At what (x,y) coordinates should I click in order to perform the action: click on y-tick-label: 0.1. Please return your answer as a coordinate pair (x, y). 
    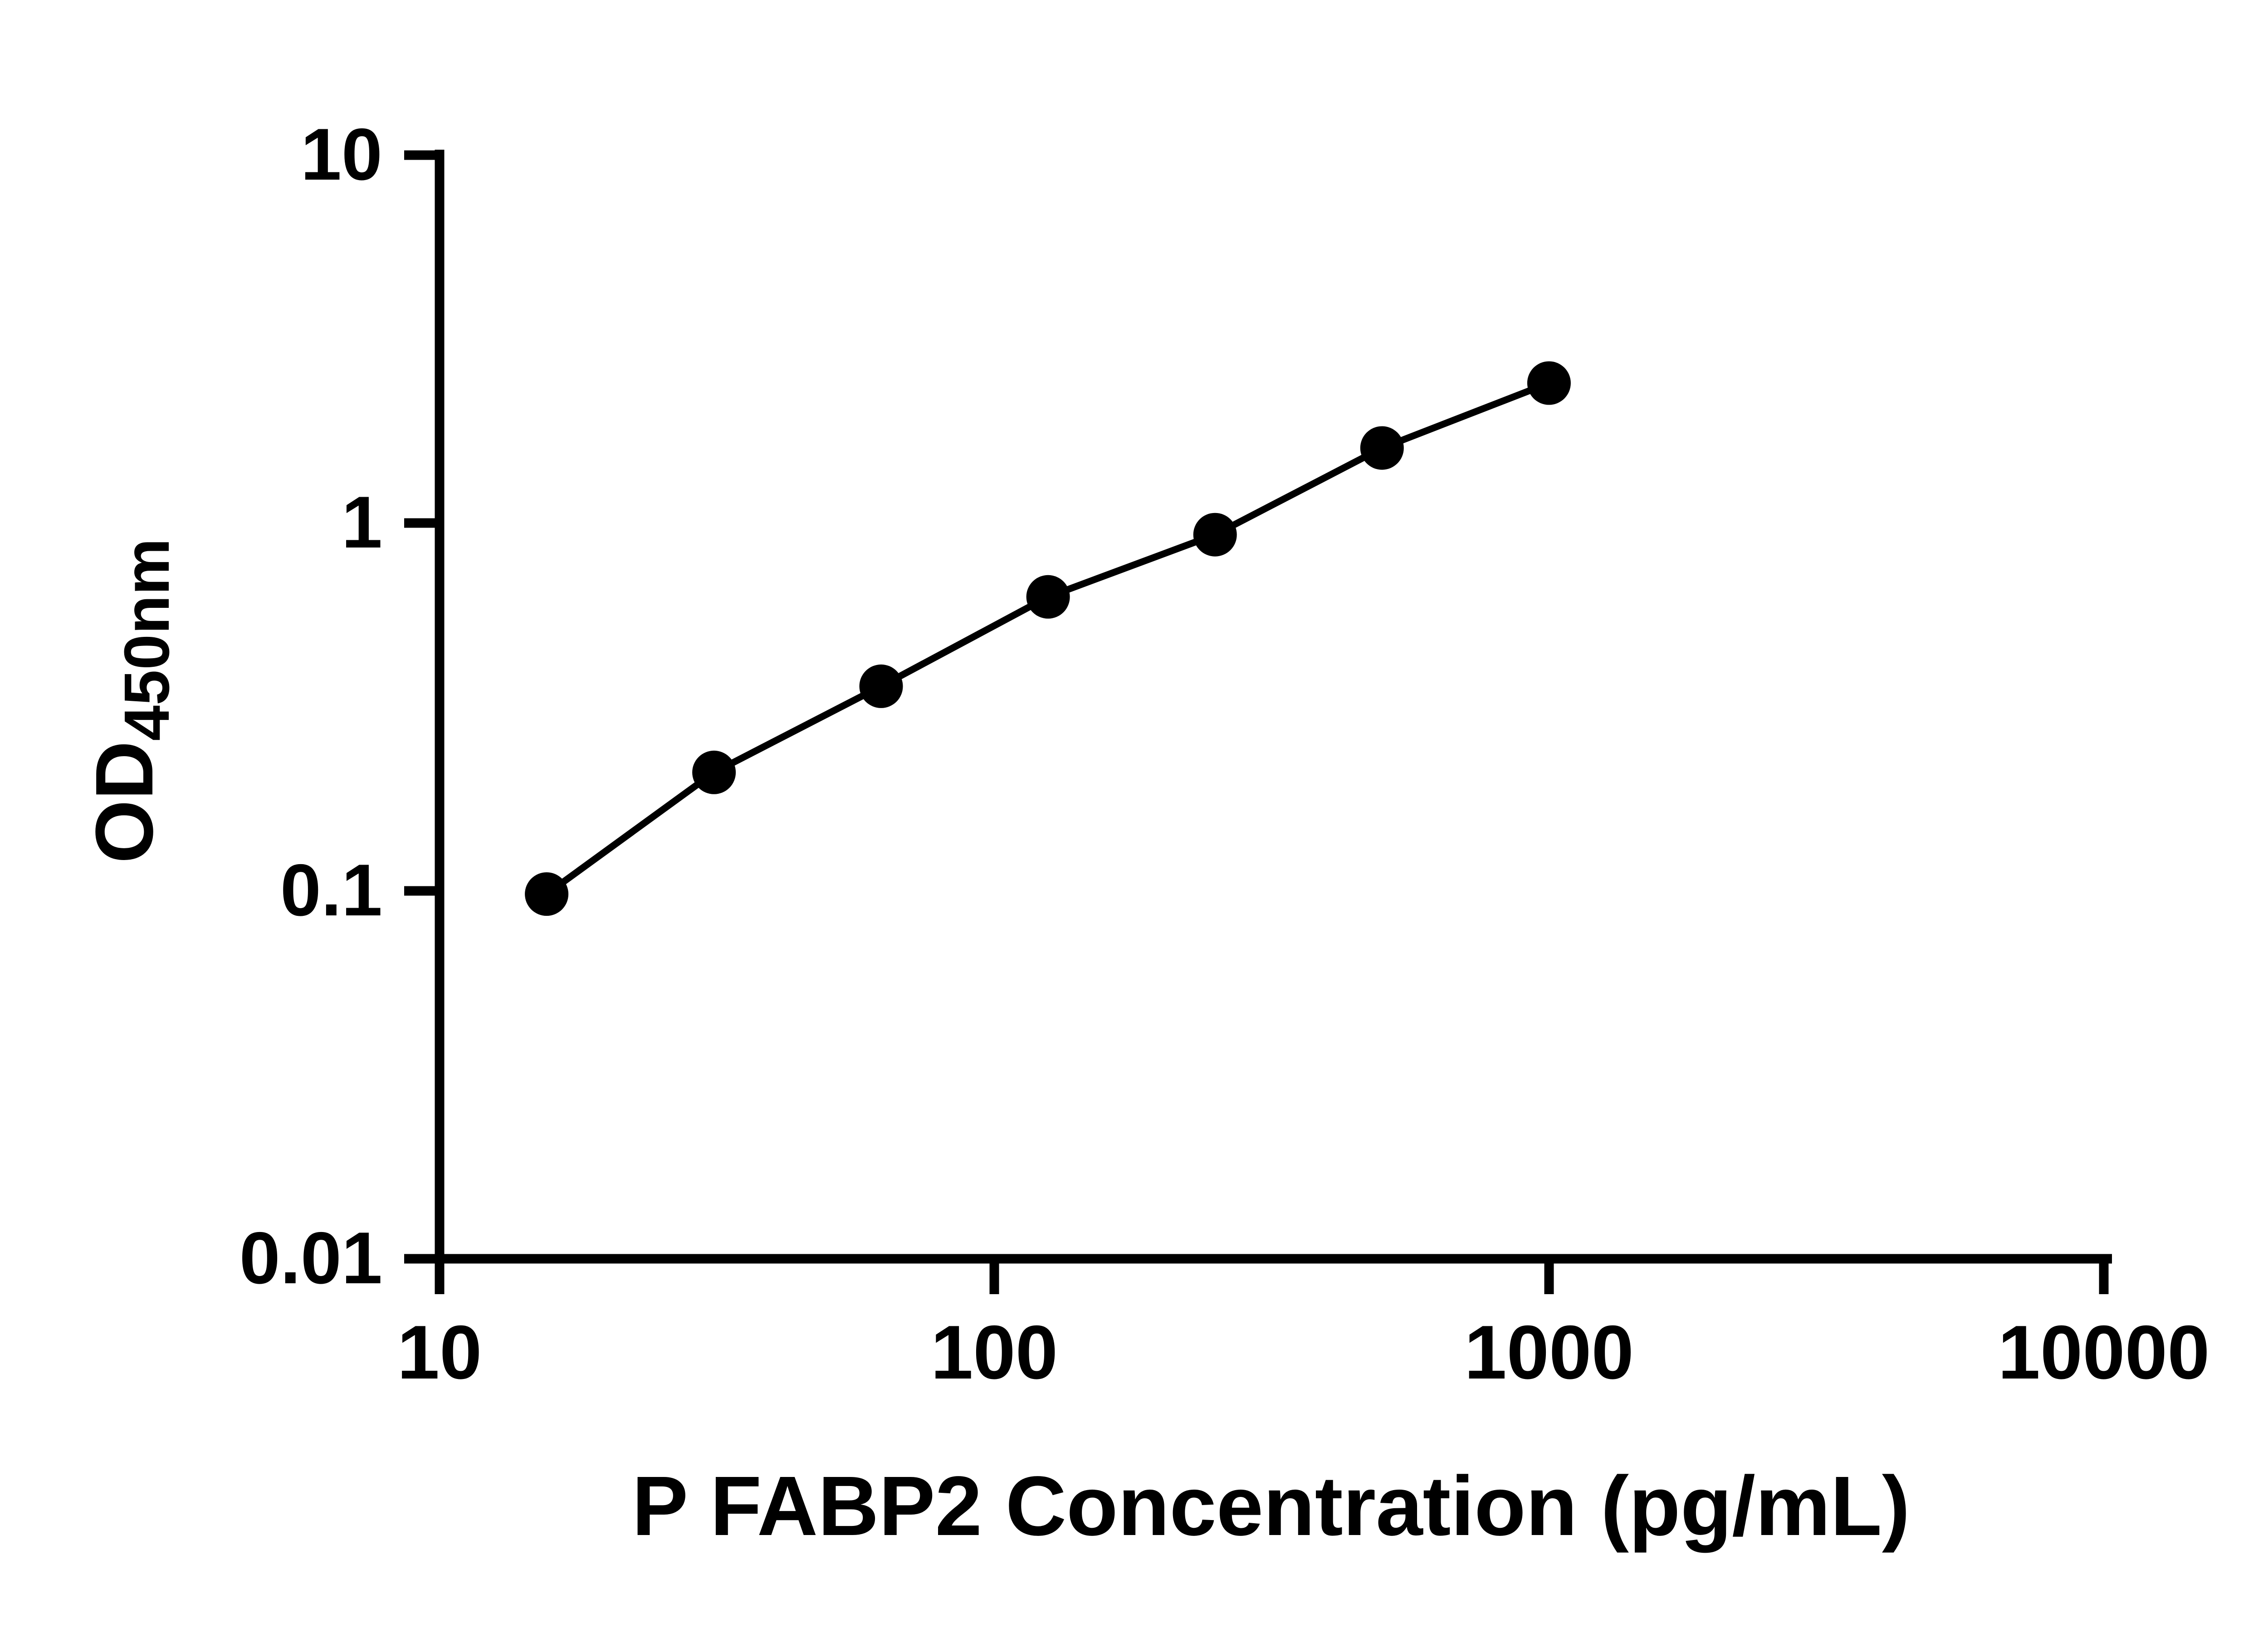
    Looking at the image, I should click on (331, 890).